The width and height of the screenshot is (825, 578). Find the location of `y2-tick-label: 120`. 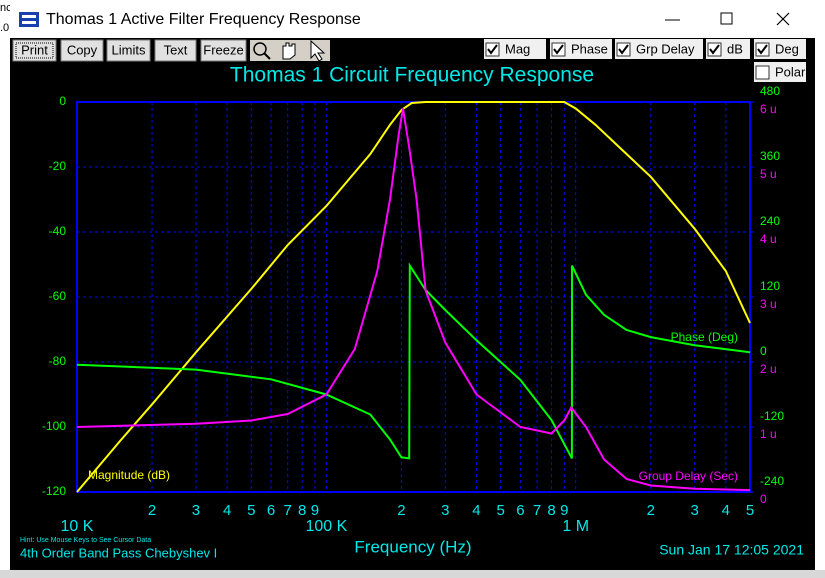

y2-tick-label: 120 is located at coordinates (770, 286).